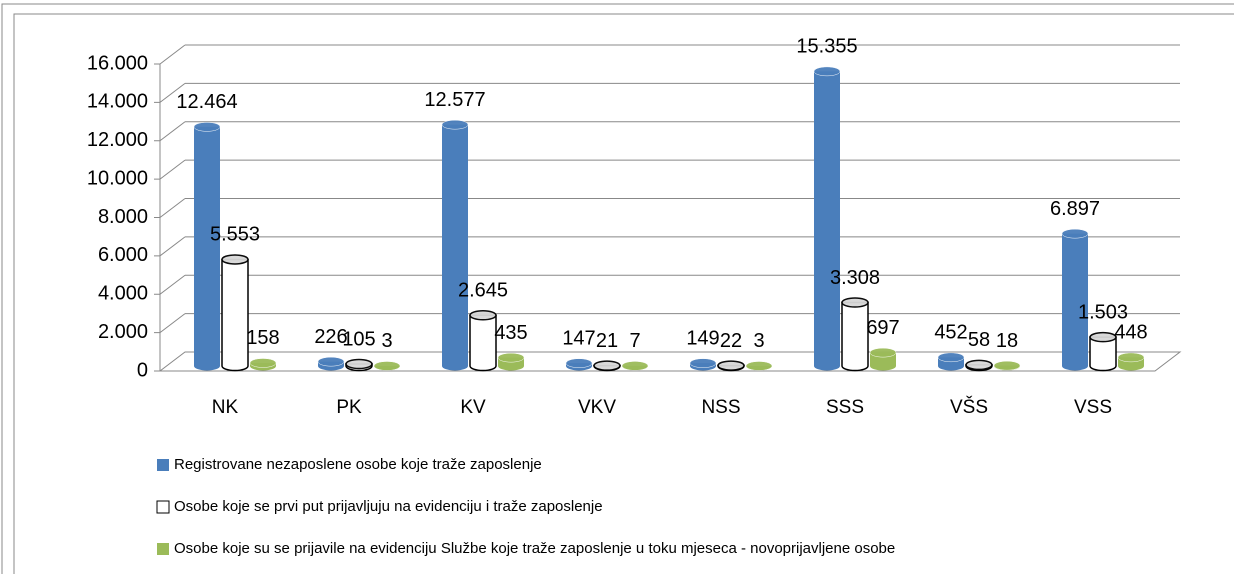 The height and width of the screenshot is (579, 1236). What do you see at coordinates (123, 332) in the screenshot?
I see `y-tick-label: 2.000` at bounding box center [123, 332].